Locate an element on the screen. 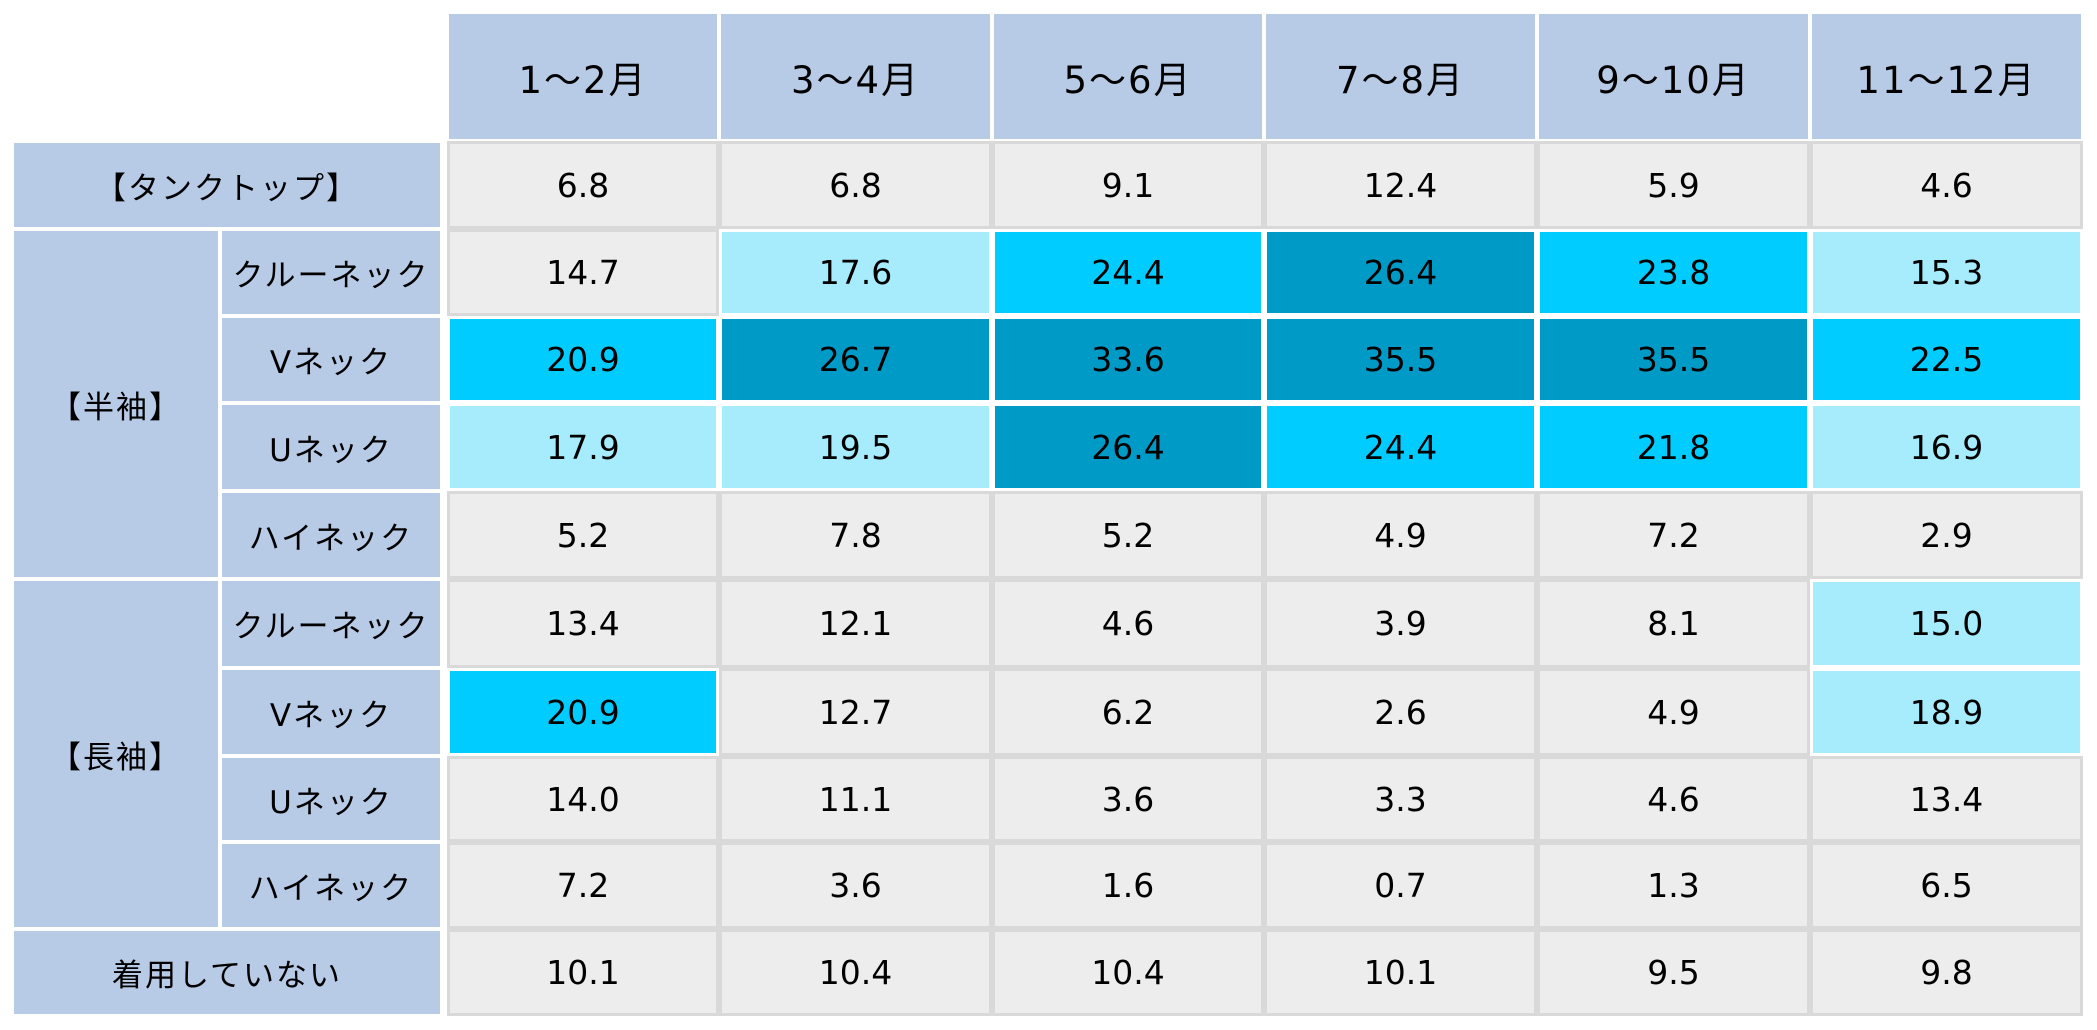 This screenshot has width=2097, height=1030. value-cell: 6.2 is located at coordinates (1128, 712).